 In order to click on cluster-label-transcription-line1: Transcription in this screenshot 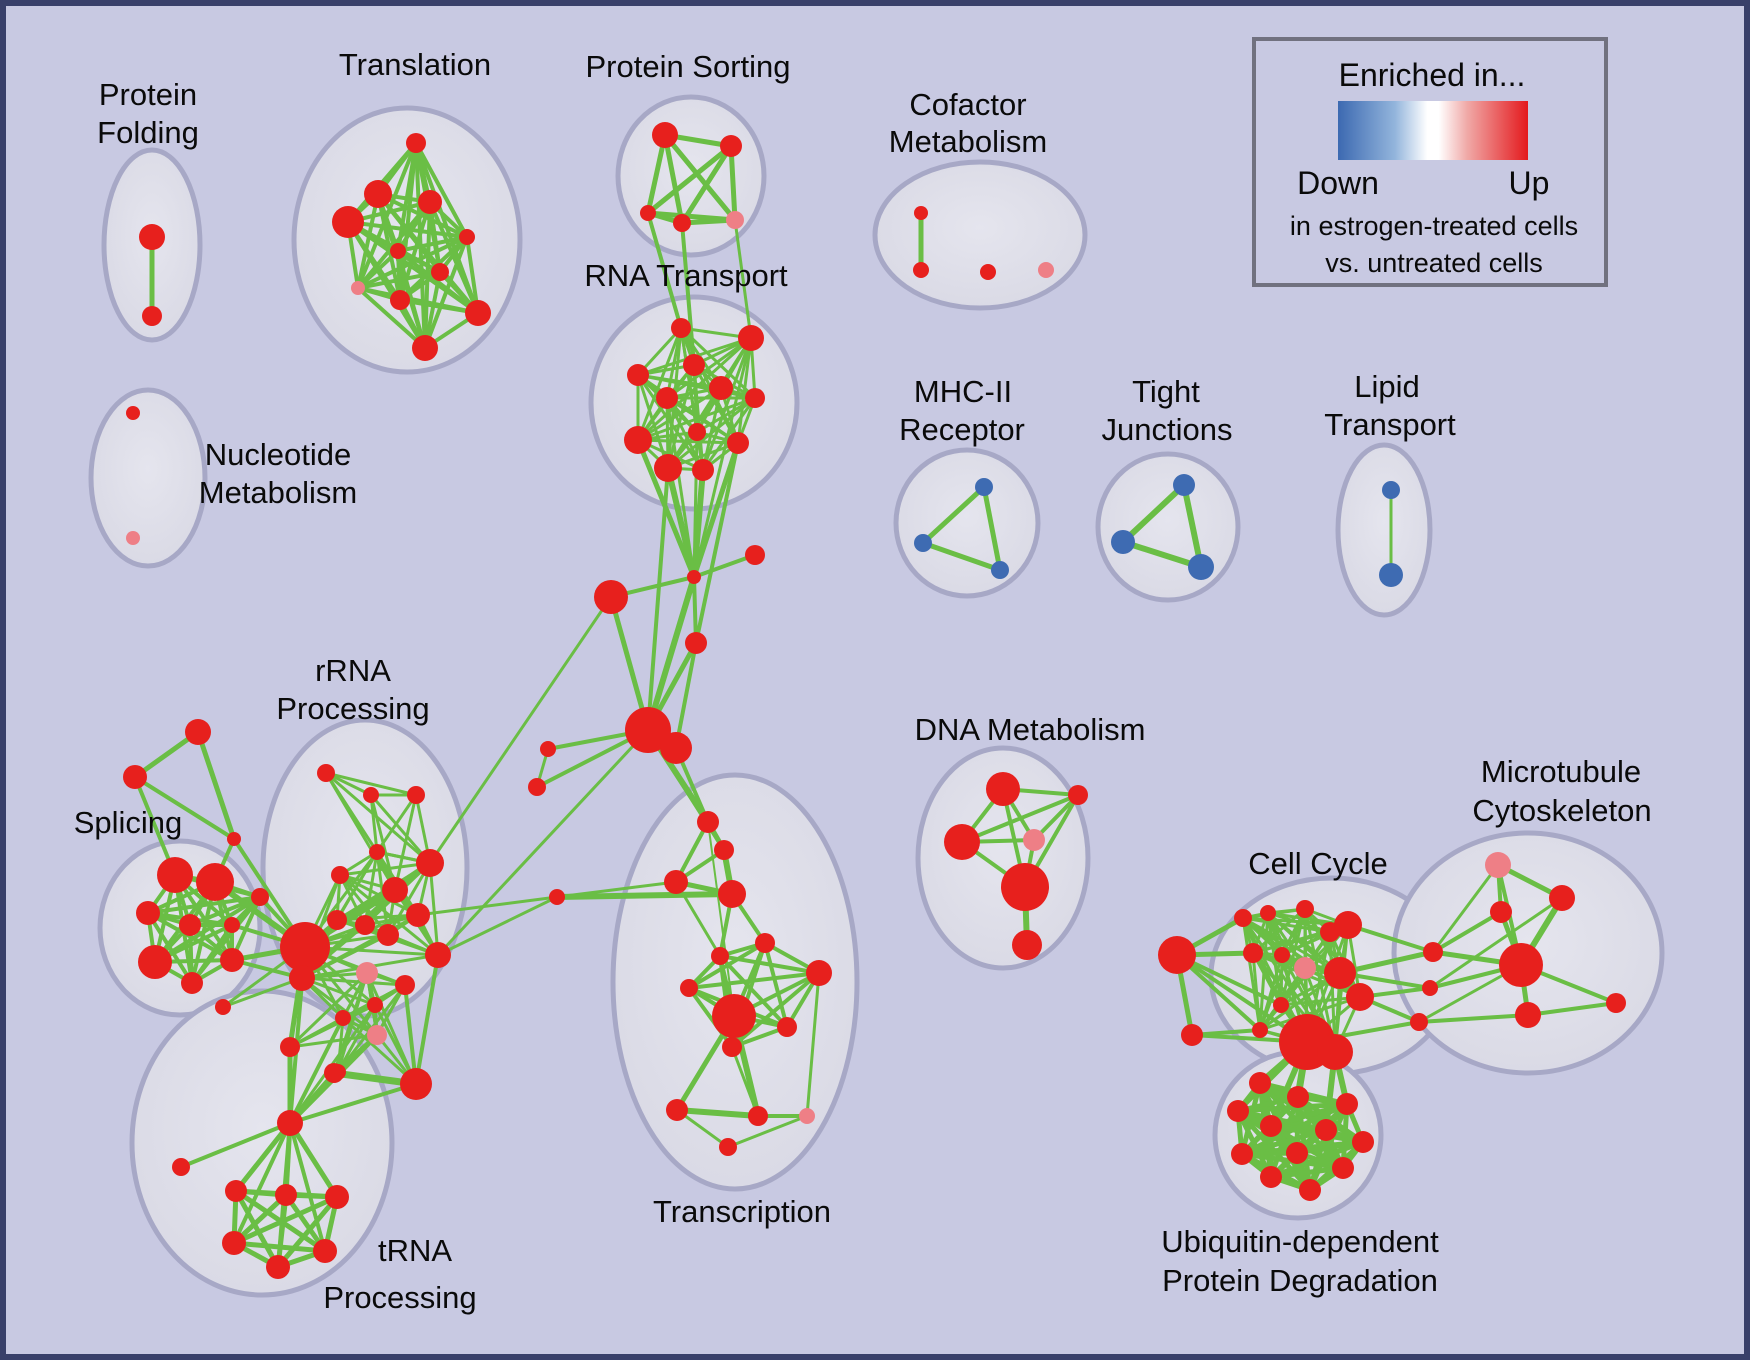, I will do `click(742, 1211)`.